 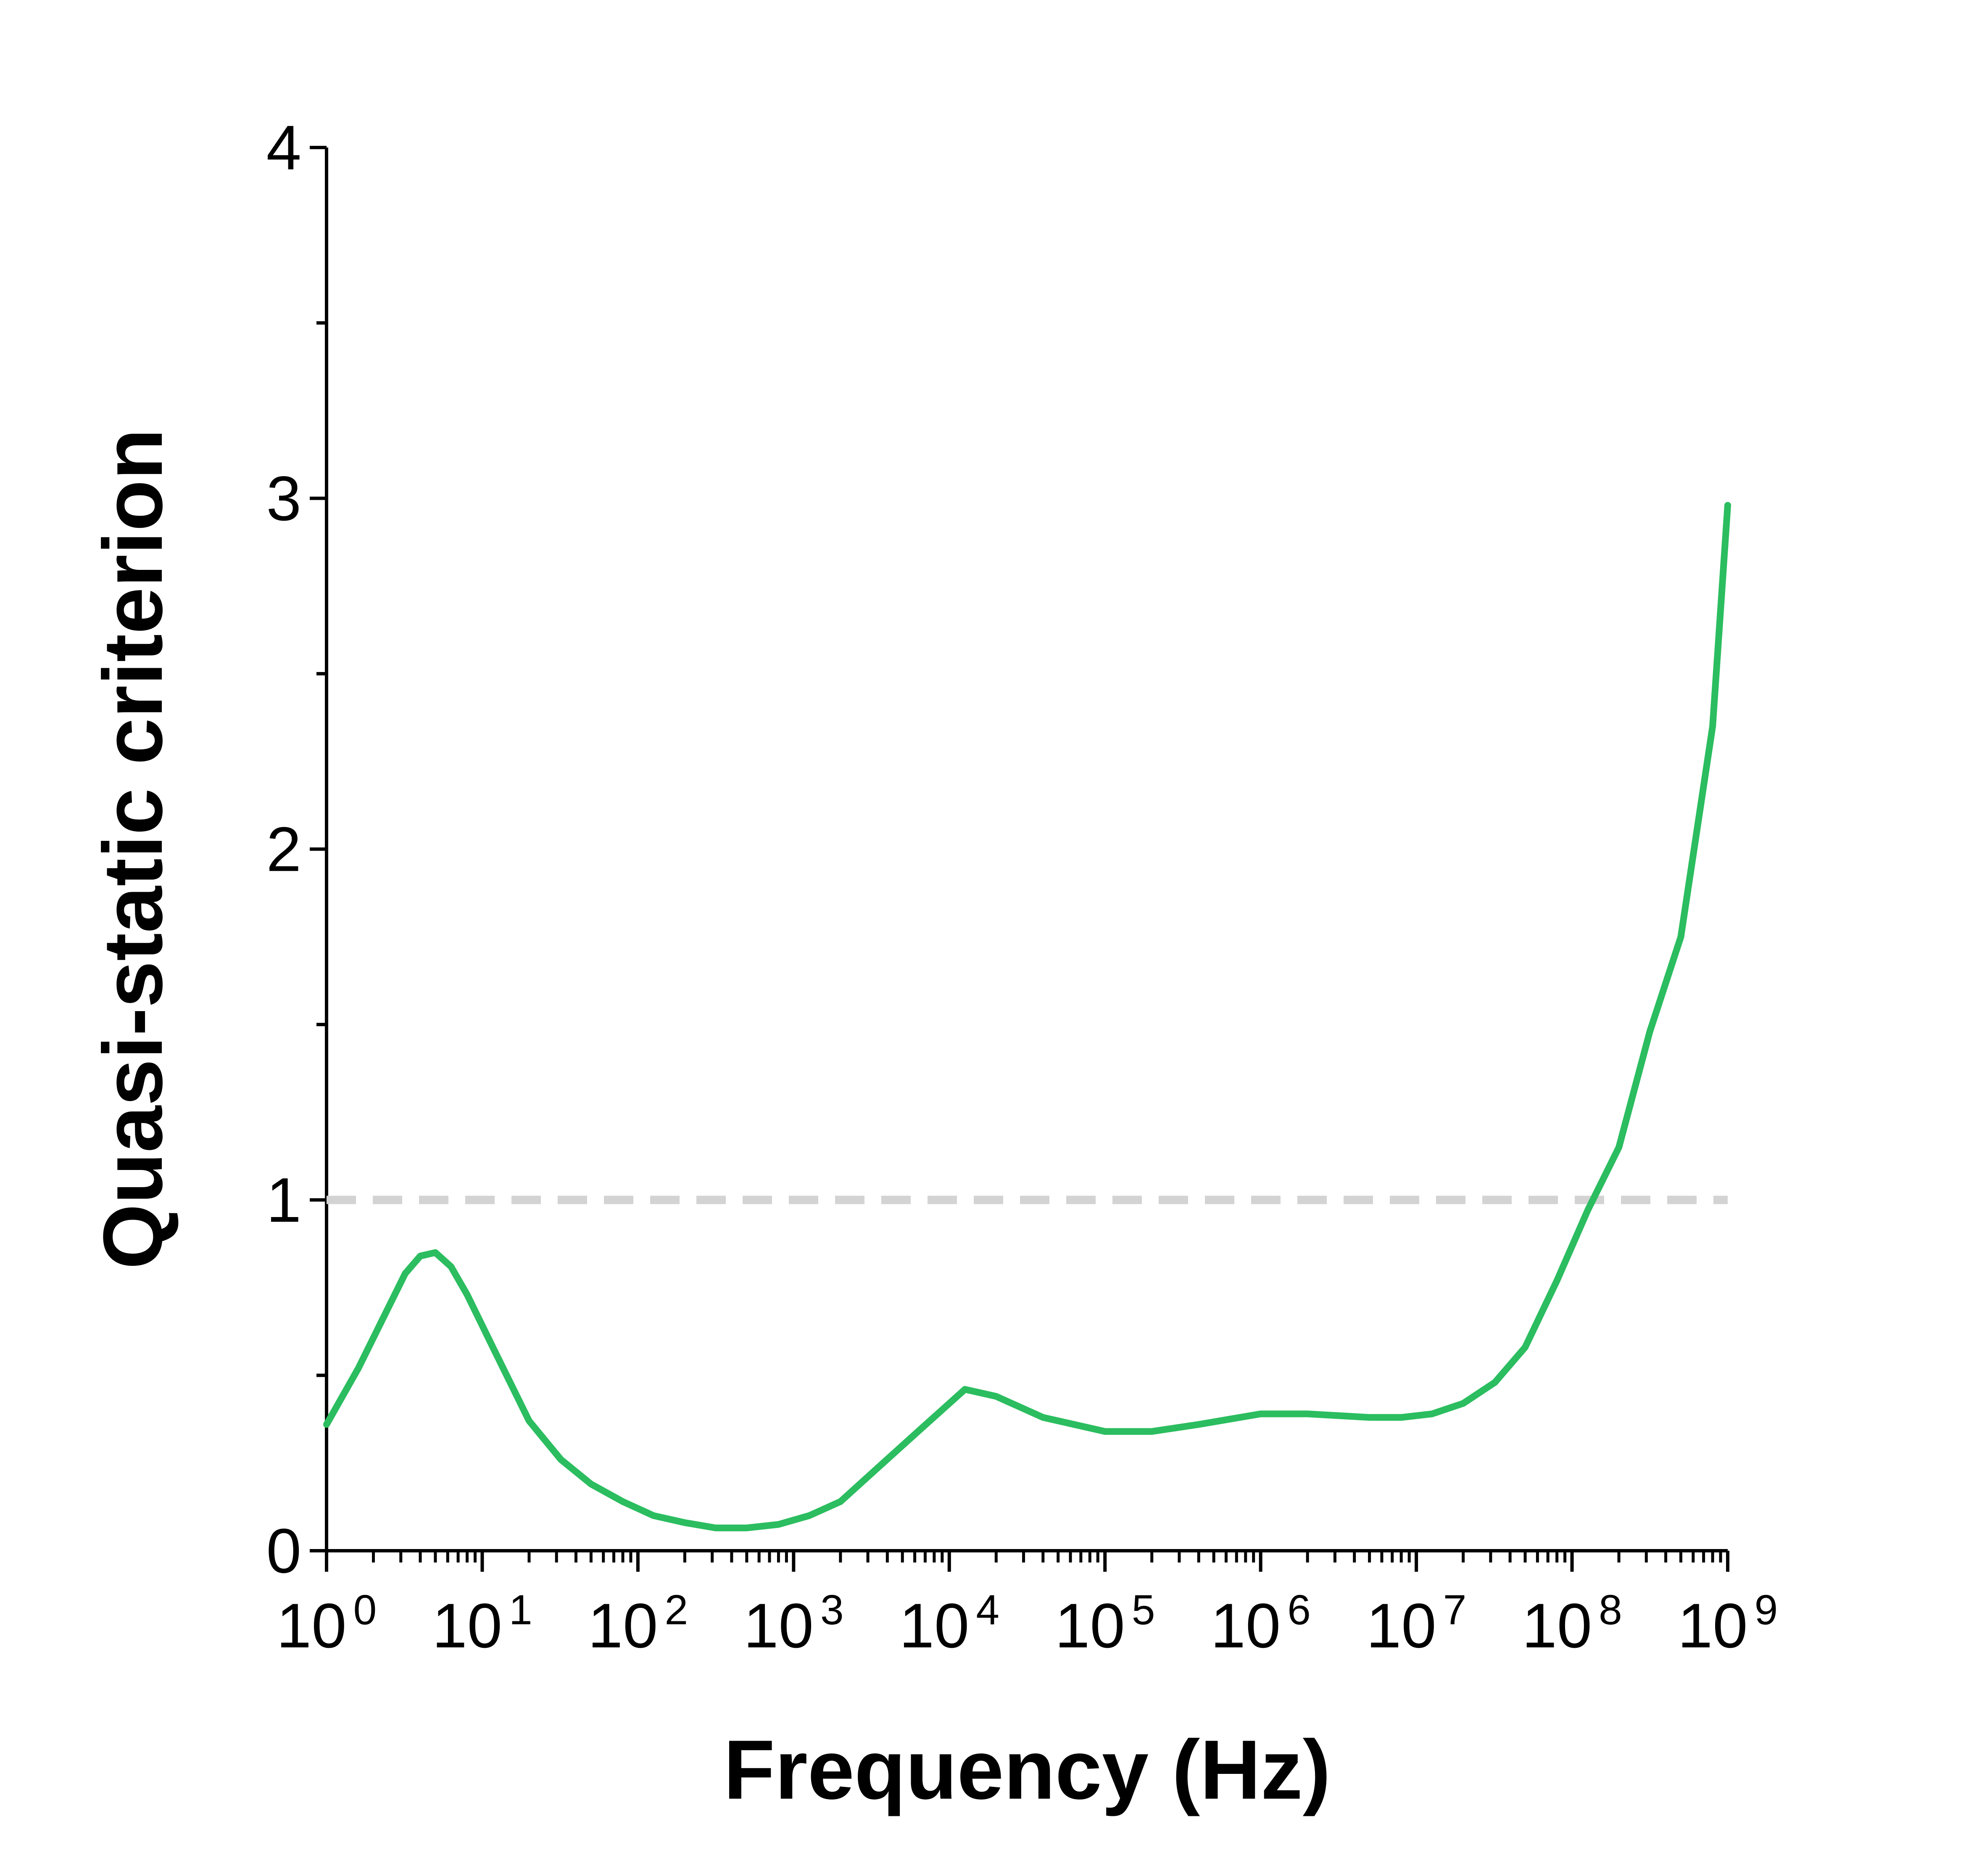 I want to click on x-tick-label: 10 4, so click(x=949, y=1623).